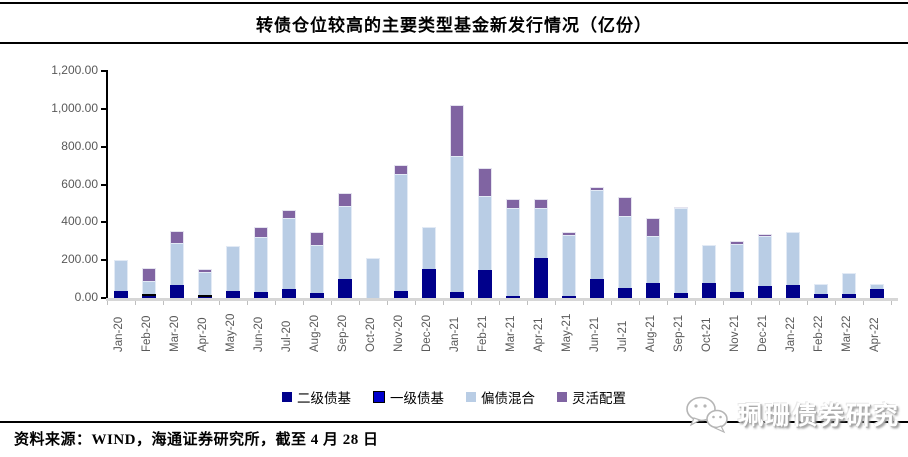  Describe the element at coordinates (763, 333) in the screenshot. I see `x-axis-month-label: Dec-21` at that location.